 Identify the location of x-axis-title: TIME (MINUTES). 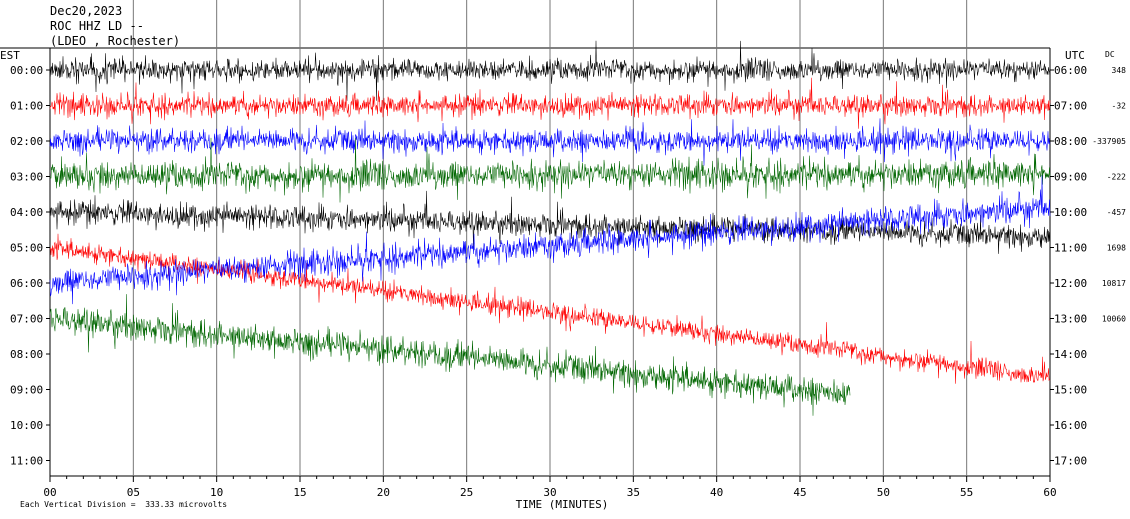
(562, 504).